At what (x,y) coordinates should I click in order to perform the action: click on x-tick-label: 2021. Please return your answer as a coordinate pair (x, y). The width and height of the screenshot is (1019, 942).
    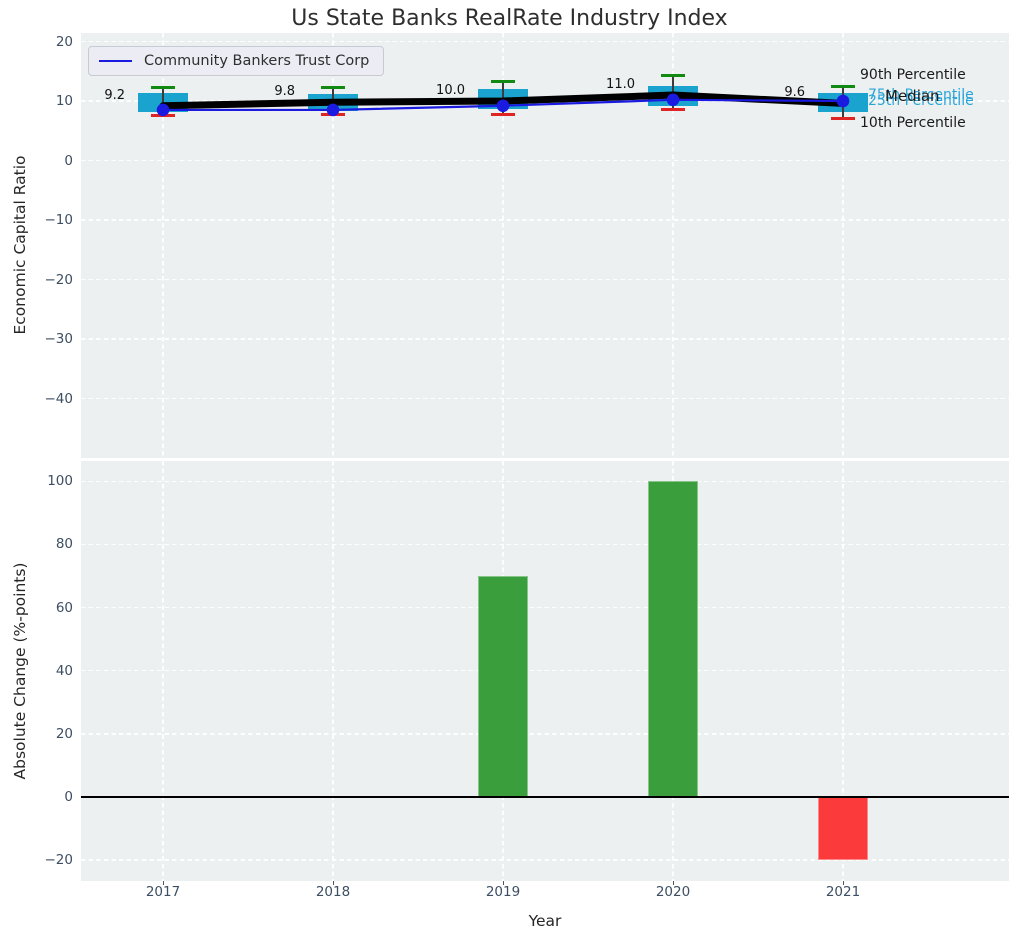
    Looking at the image, I should click on (843, 892).